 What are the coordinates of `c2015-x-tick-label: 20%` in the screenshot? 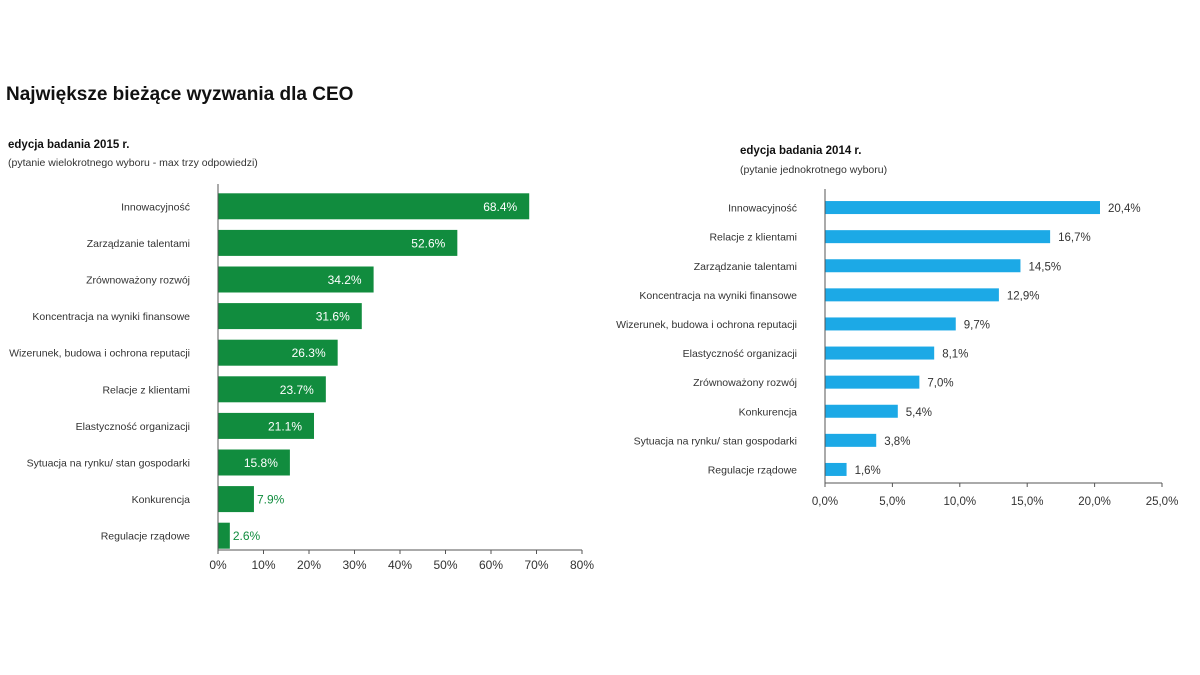 It's located at (309, 565).